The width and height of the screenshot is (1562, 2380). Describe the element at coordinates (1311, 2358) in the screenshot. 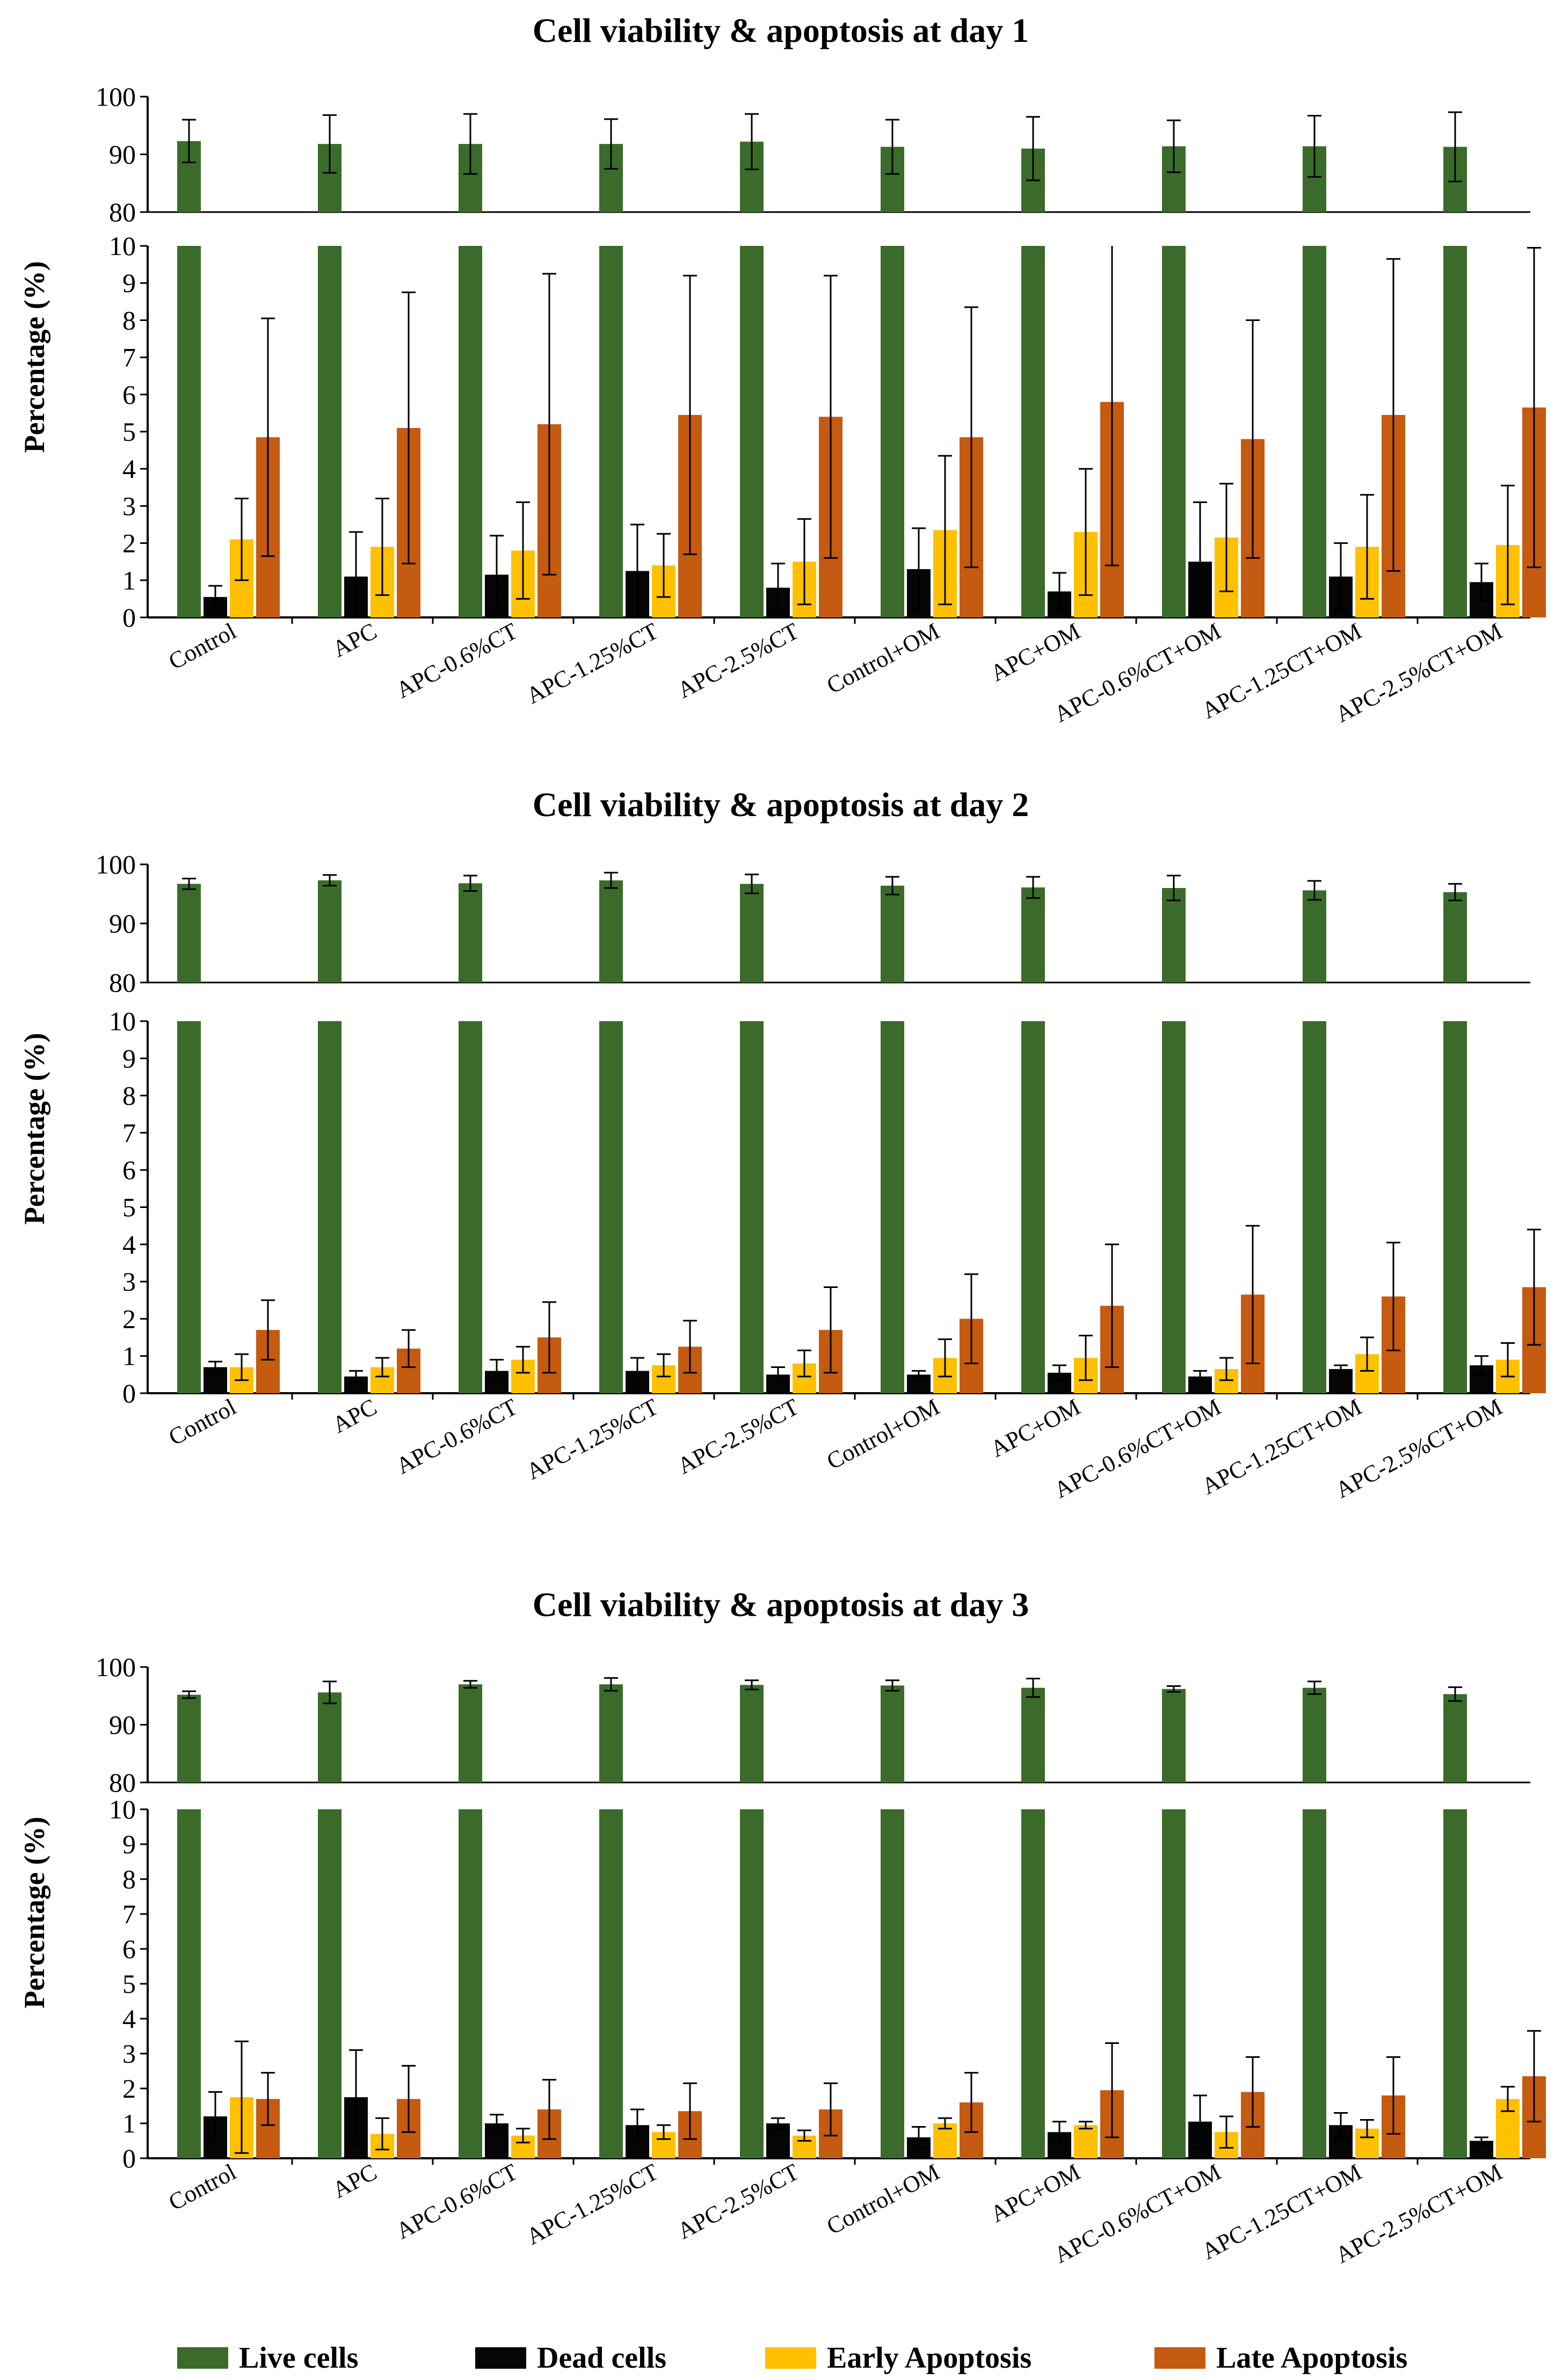

I see `legend-label: Late Apoptosis` at that location.